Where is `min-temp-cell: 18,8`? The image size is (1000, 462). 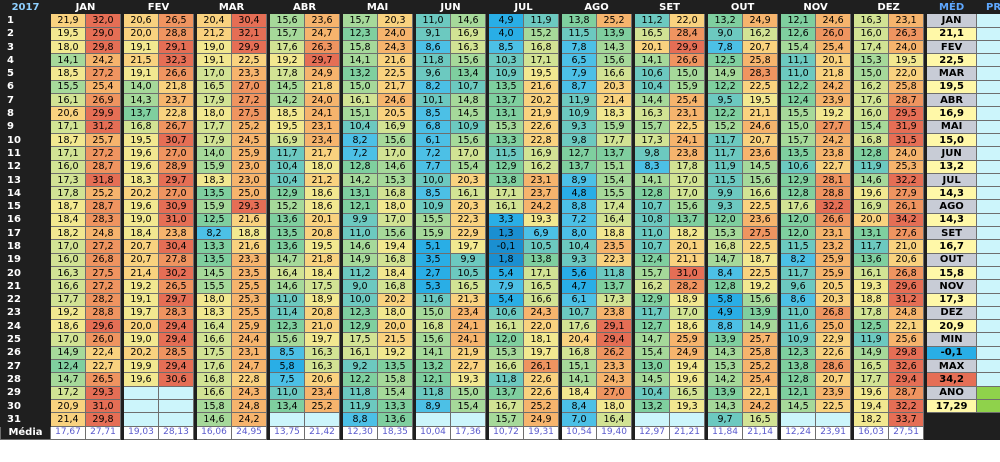
min-temp-cell: 18,8 is located at coordinates (871, 299).